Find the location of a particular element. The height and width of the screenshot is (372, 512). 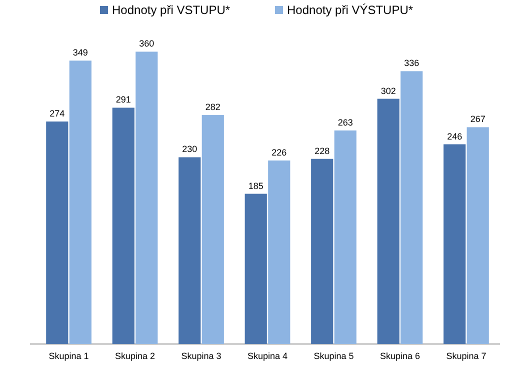

data-label: 274 is located at coordinates (57, 113).